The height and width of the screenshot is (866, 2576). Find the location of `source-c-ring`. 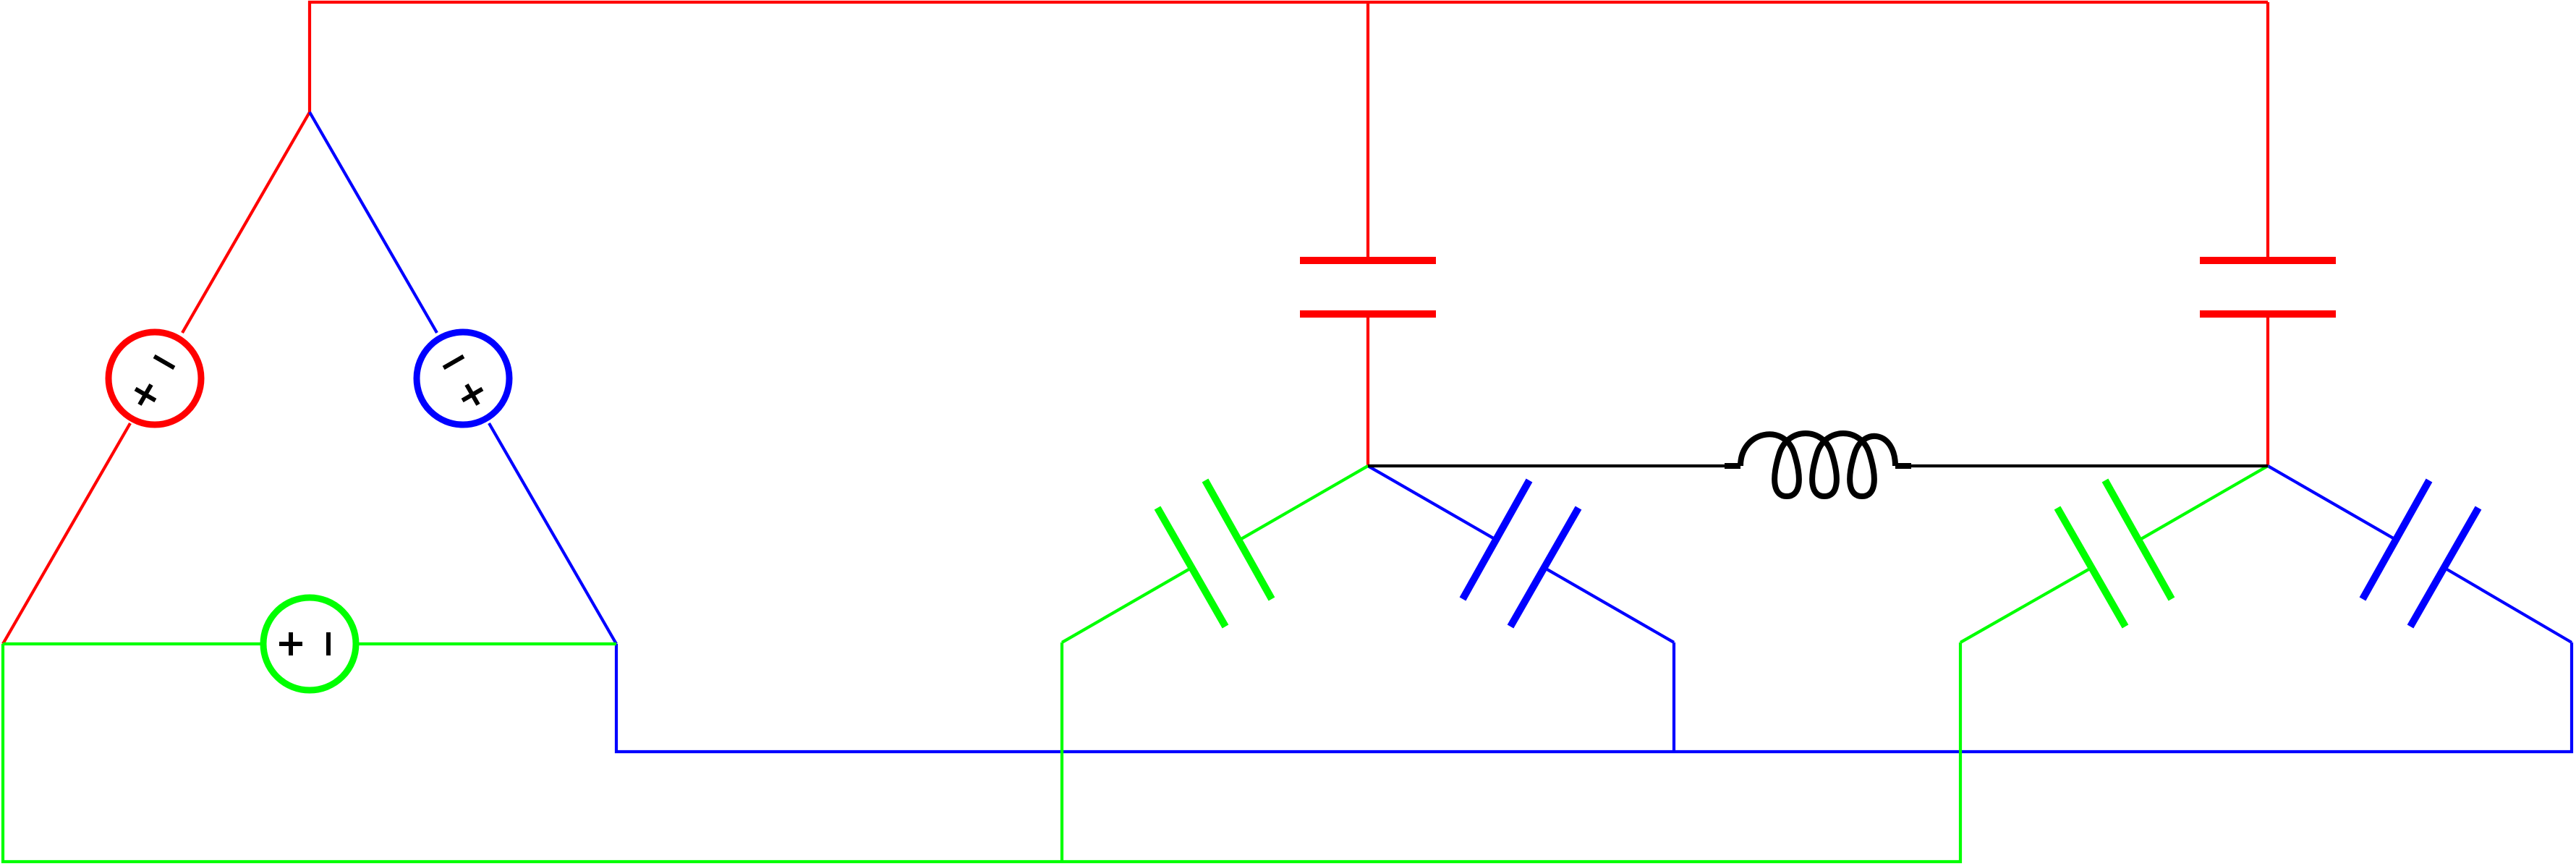

source-c-ring is located at coordinates (310, 644).